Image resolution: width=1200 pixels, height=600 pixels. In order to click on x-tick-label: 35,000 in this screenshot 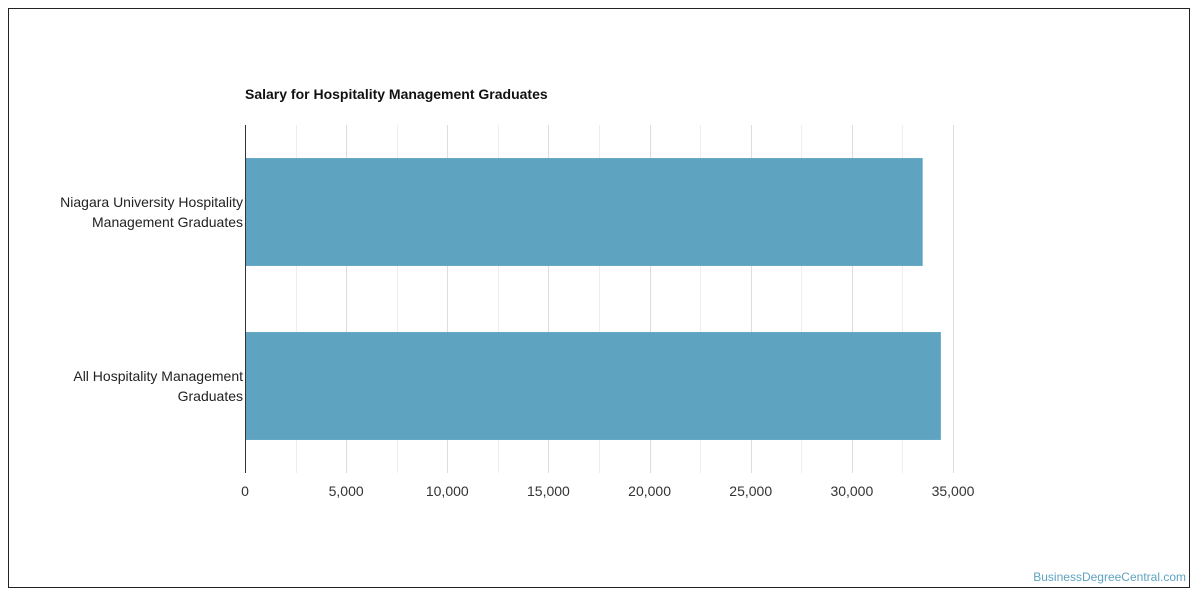, I will do `click(953, 491)`.